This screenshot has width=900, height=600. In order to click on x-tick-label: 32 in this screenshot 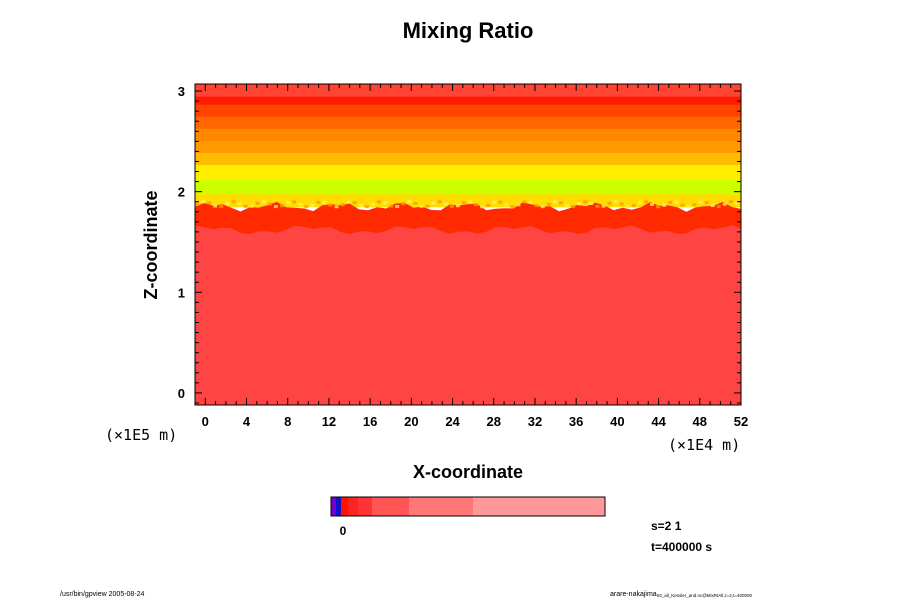, I will do `click(535, 421)`.